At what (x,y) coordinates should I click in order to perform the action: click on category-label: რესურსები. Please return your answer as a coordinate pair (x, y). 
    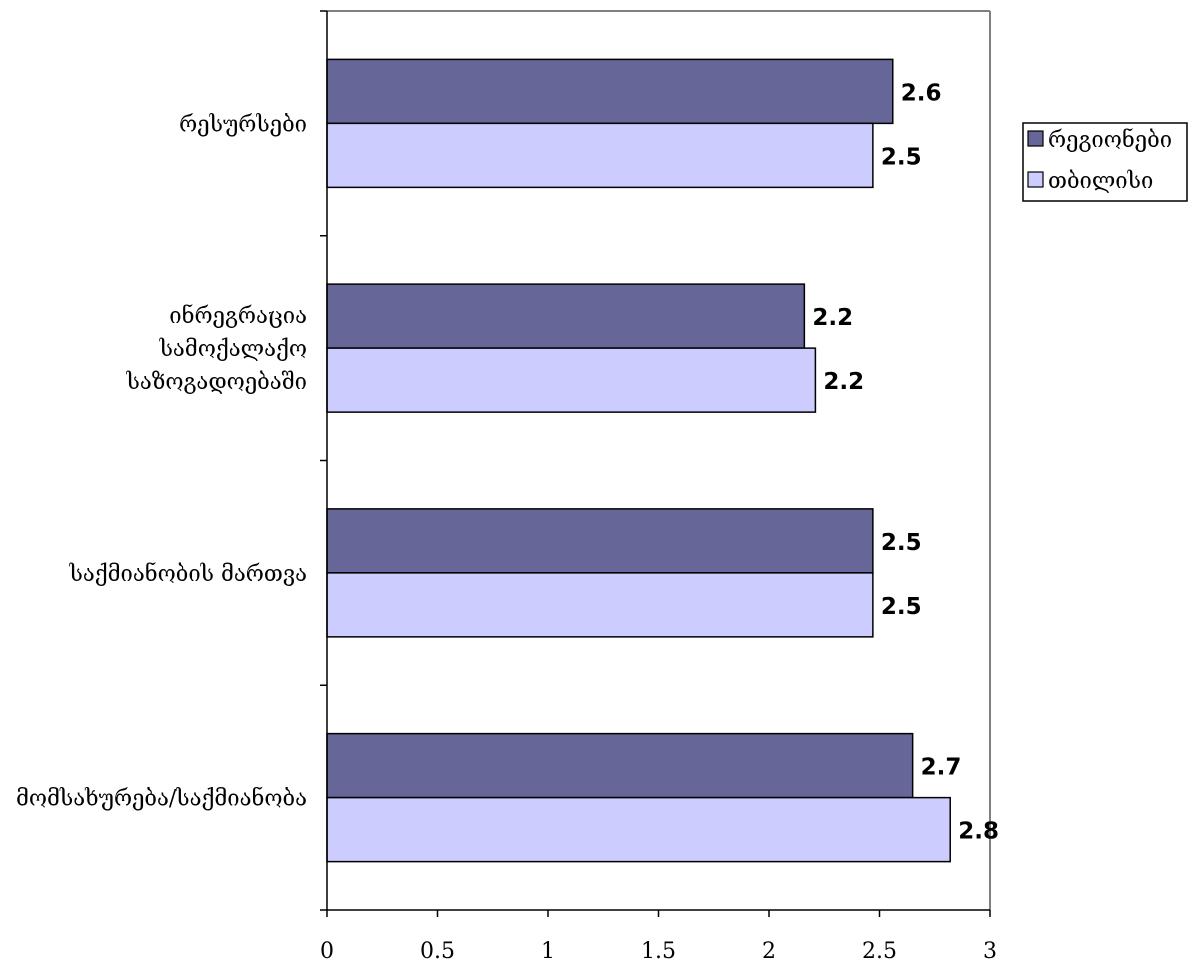
    Looking at the image, I should click on (243, 124).